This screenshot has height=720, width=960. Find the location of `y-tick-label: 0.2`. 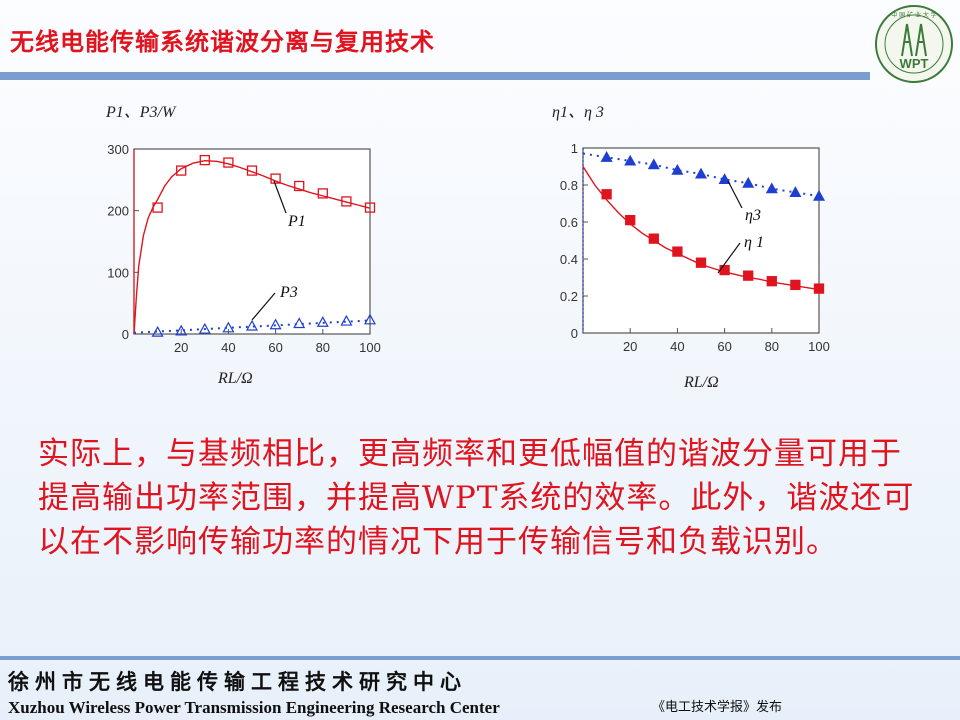

y-tick-label: 0.2 is located at coordinates (569, 296).